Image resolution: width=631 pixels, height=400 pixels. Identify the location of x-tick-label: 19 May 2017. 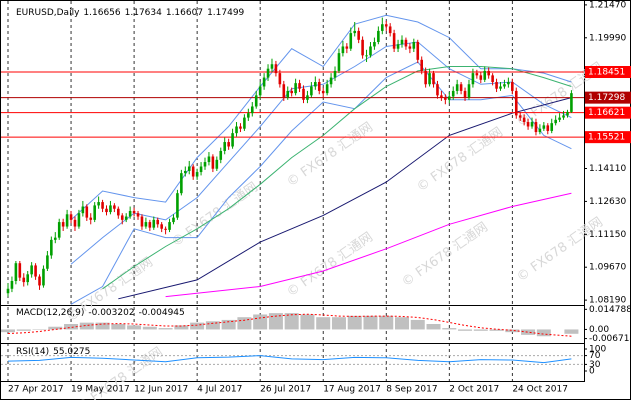
(100, 390).